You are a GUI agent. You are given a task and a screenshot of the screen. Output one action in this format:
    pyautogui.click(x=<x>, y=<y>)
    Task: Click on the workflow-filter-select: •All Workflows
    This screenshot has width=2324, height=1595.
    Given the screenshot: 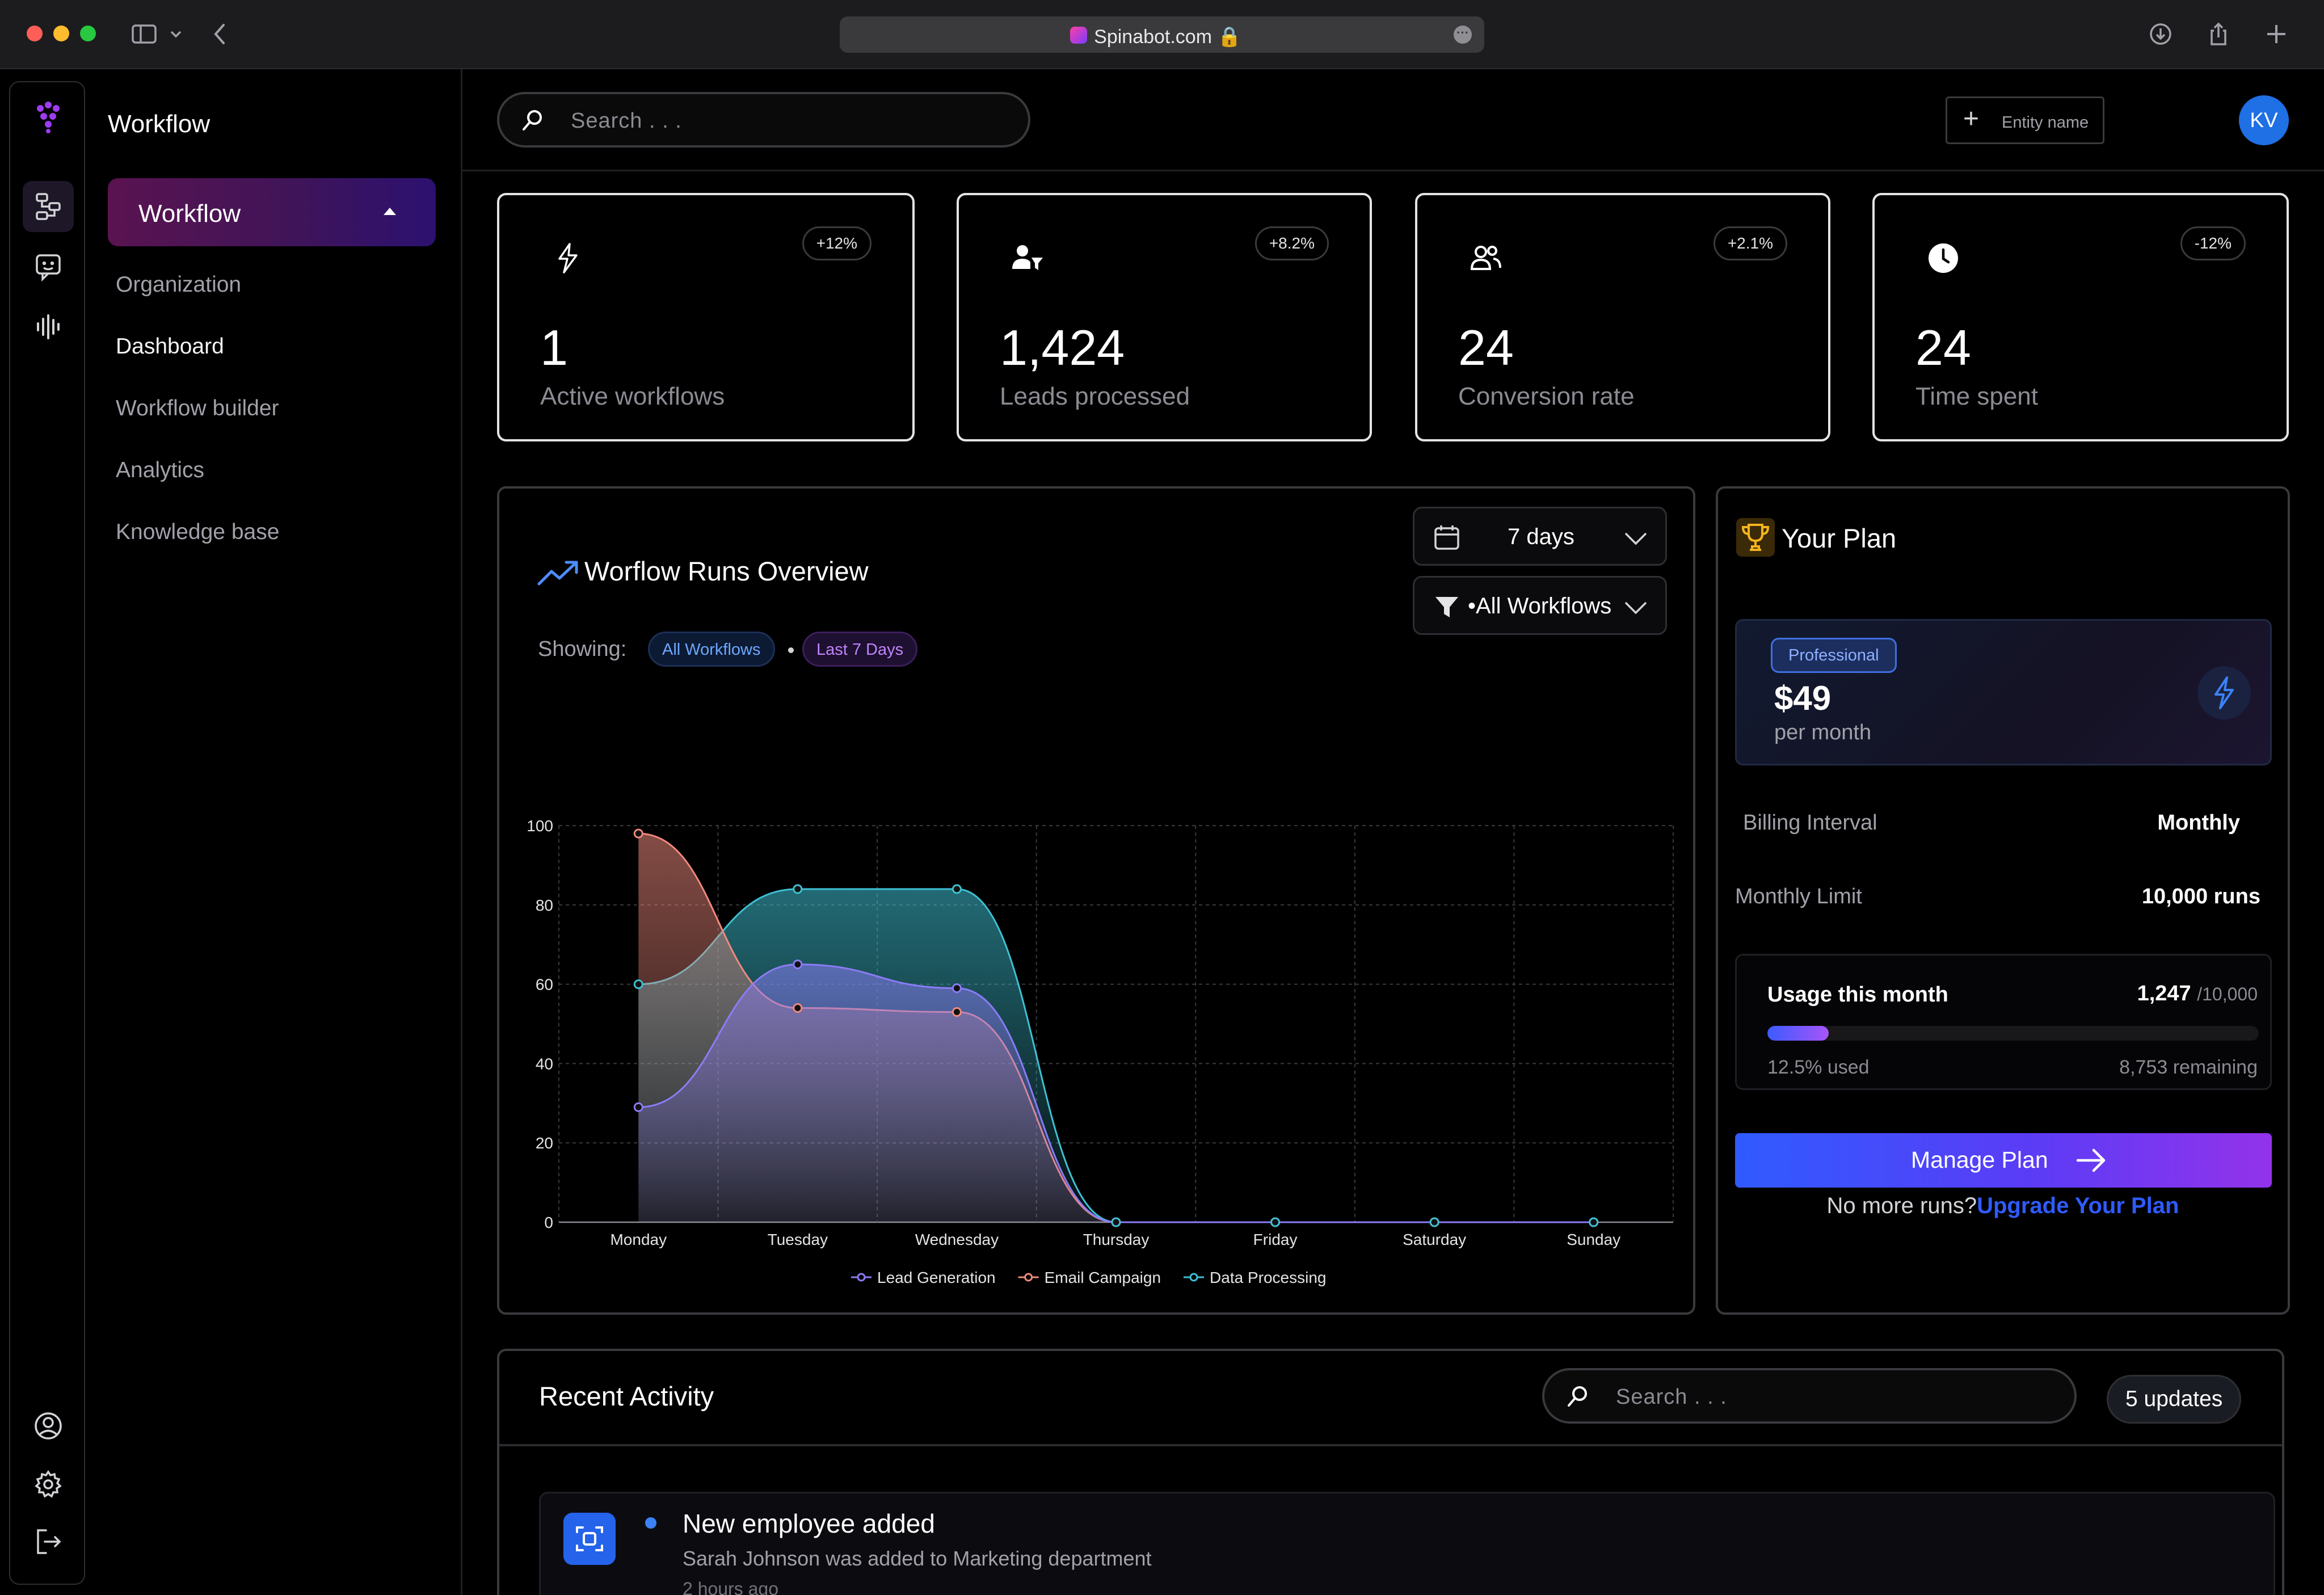 What is the action you would take?
    pyautogui.click(x=1540, y=606)
    